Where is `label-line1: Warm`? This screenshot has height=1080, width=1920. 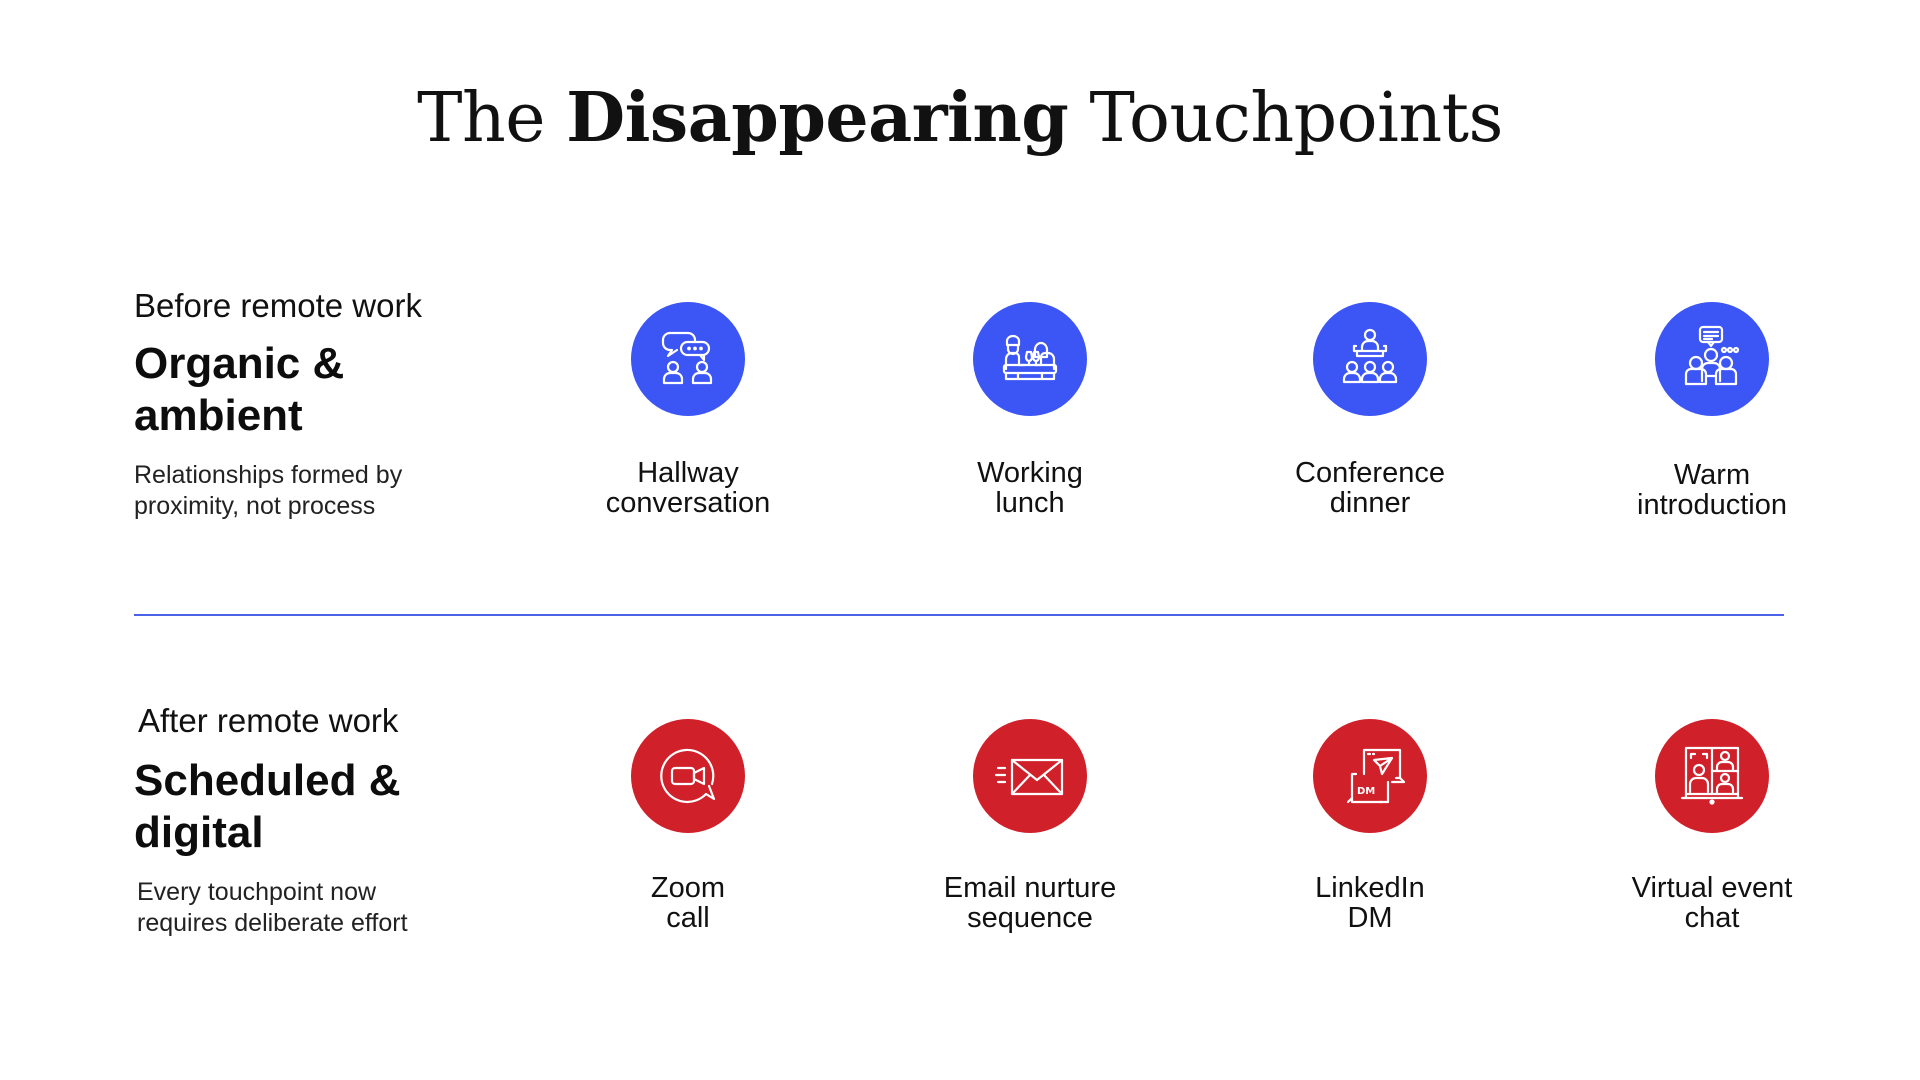 label-line1: Warm is located at coordinates (1712, 475).